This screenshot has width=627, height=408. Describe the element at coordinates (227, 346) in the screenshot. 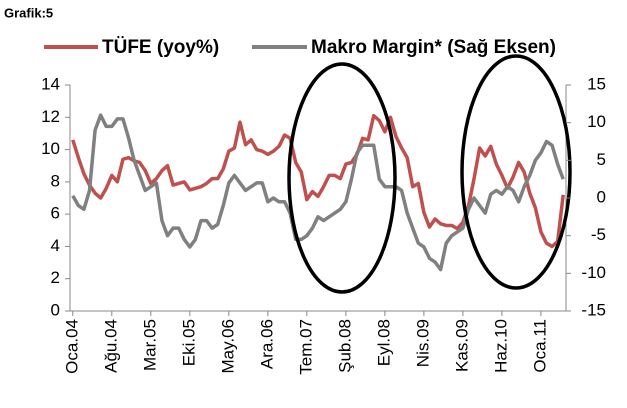

I see `x-tick-label: May.06` at that location.